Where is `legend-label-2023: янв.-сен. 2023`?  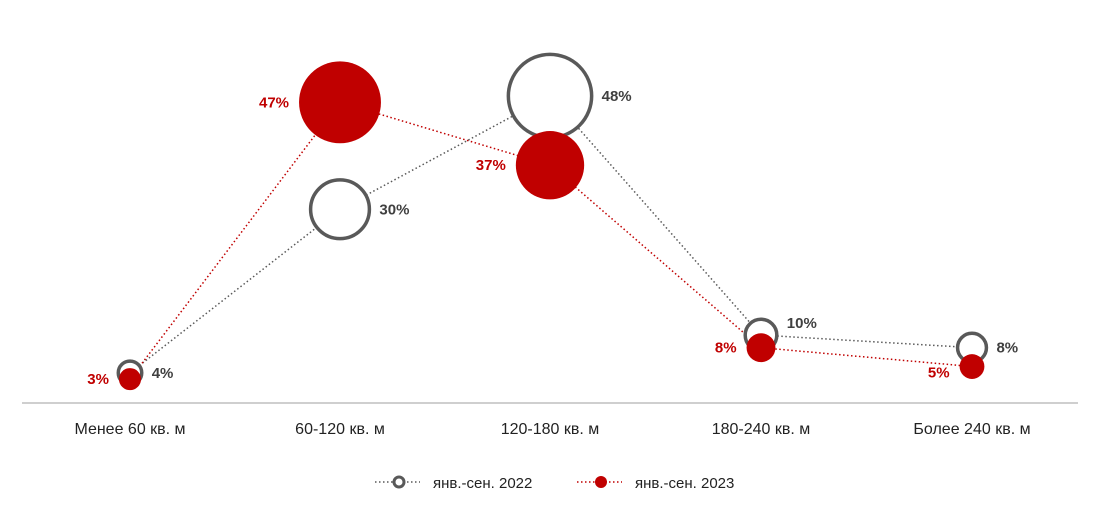 legend-label-2023: янв.-сен. 2023 is located at coordinates (684, 483).